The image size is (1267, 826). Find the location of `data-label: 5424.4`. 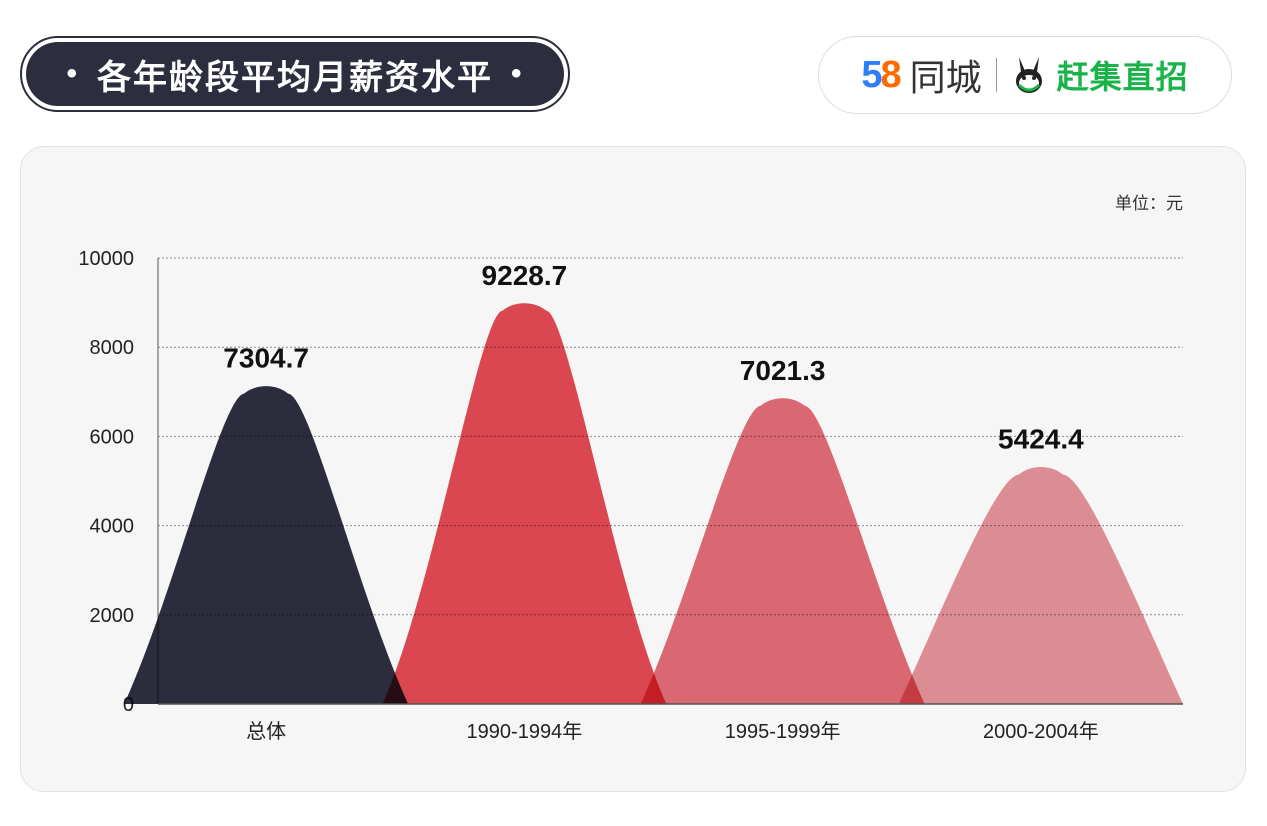

data-label: 5424.4 is located at coordinates (1041, 439).